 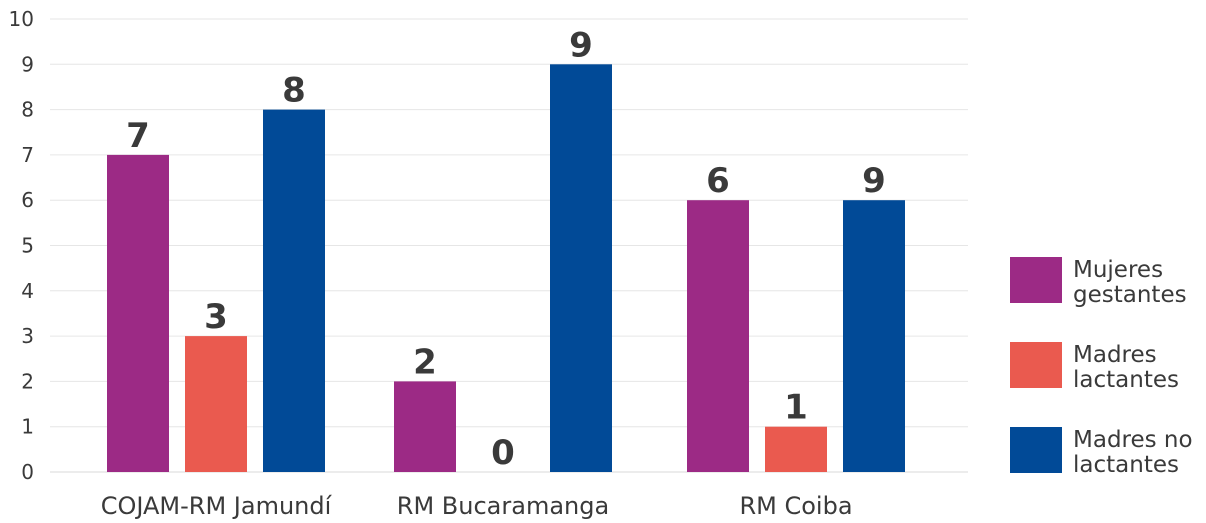 What do you see at coordinates (1133, 452) in the screenshot?
I see `legend-label: Madres no lactantes` at bounding box center [1133, 452].